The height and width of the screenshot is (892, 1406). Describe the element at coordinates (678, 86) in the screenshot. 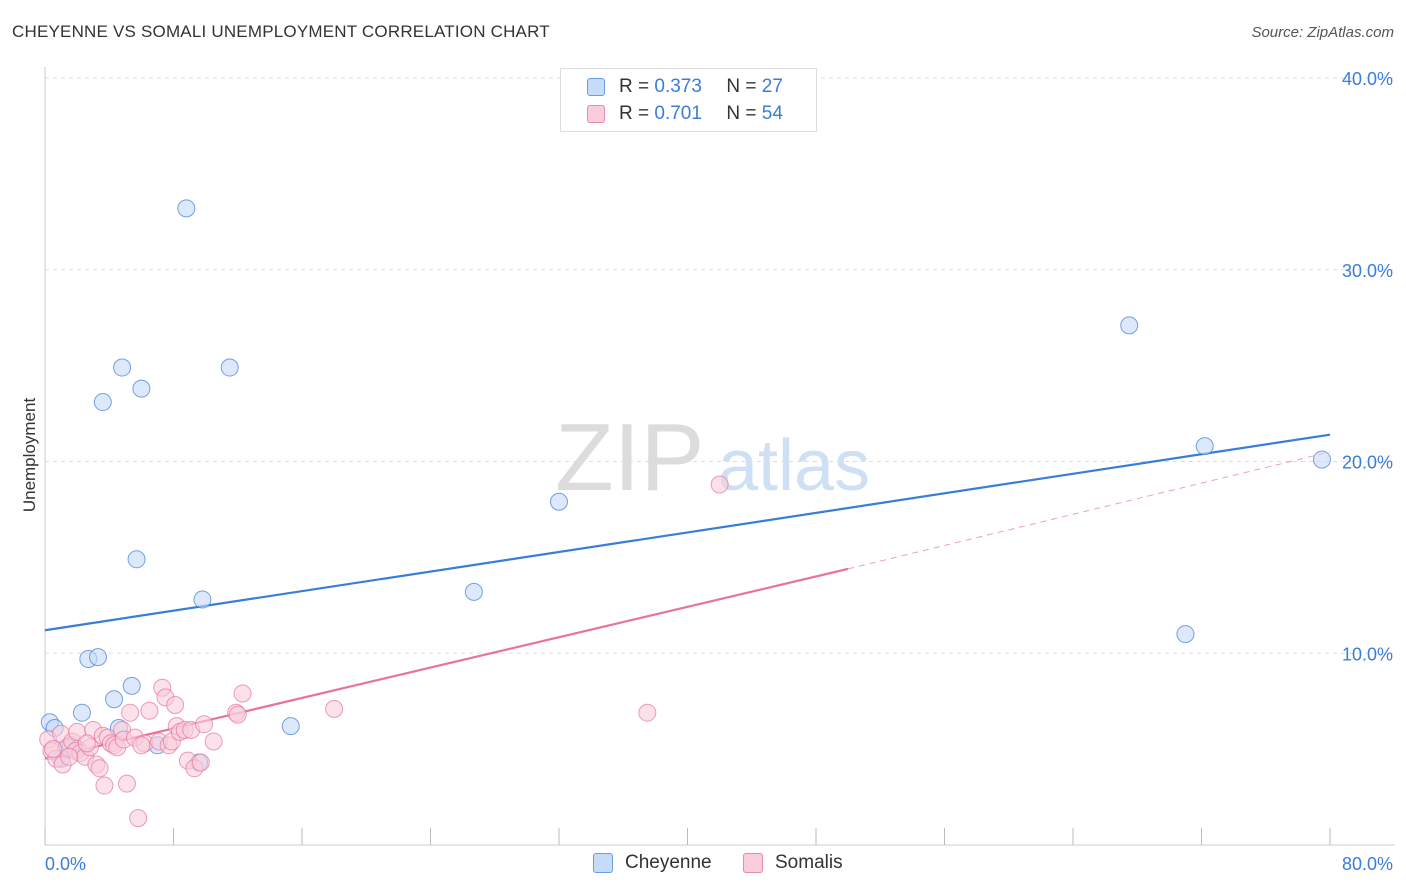

I see `legend-r-value-cheyenne: 0.373` at that location.